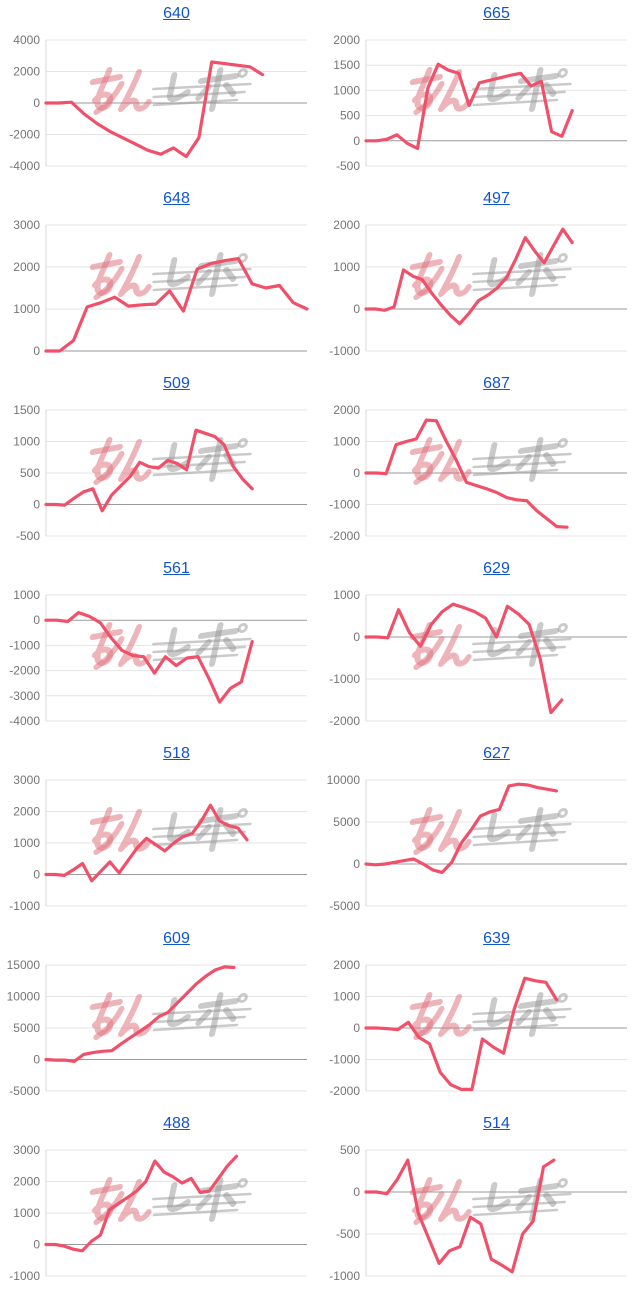 Image resolution: width=640 pixels, height=1295 pixels. What do you see at coordinates (346, 65) in the screenshot?
I see `y-tick-label: 1500` at bounding box center [346, 65].